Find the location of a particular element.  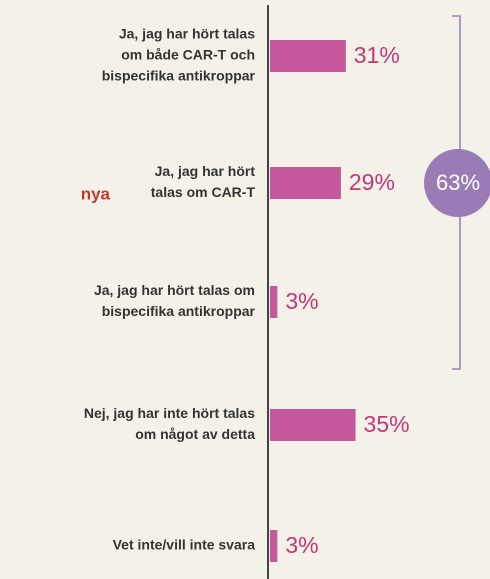

category-label: om både CAR-T och is located at coordinates (188, 55).